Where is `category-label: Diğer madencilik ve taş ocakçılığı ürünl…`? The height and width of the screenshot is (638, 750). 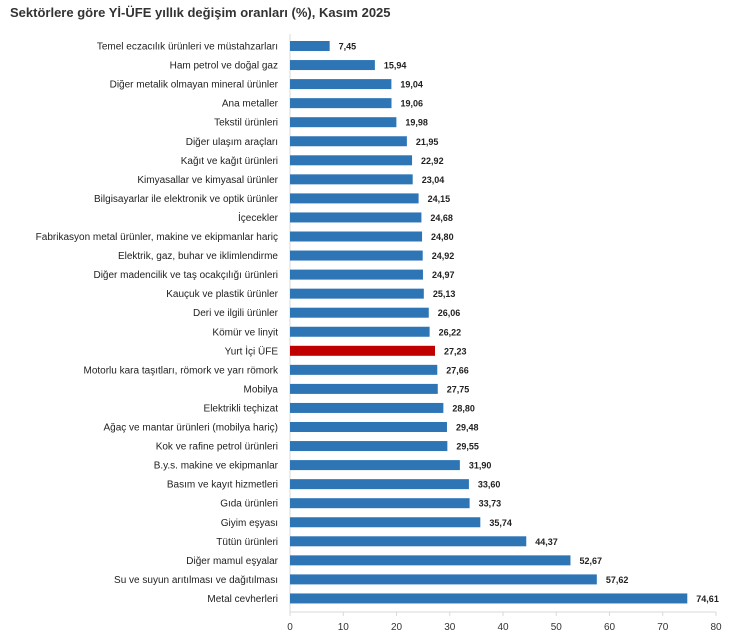 category-label: Diğer madencilik ve taş ocakçılığı ürünl… is located at coordinates (185, 275).